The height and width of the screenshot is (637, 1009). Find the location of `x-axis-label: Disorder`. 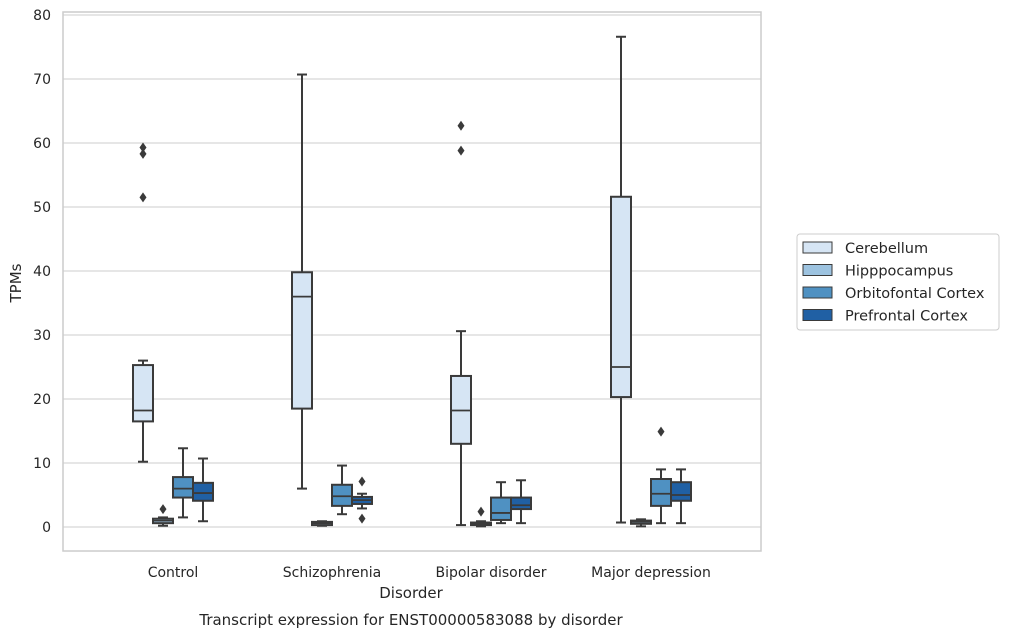

x-axis-label: Disorder is located at coordinates (411, 593).